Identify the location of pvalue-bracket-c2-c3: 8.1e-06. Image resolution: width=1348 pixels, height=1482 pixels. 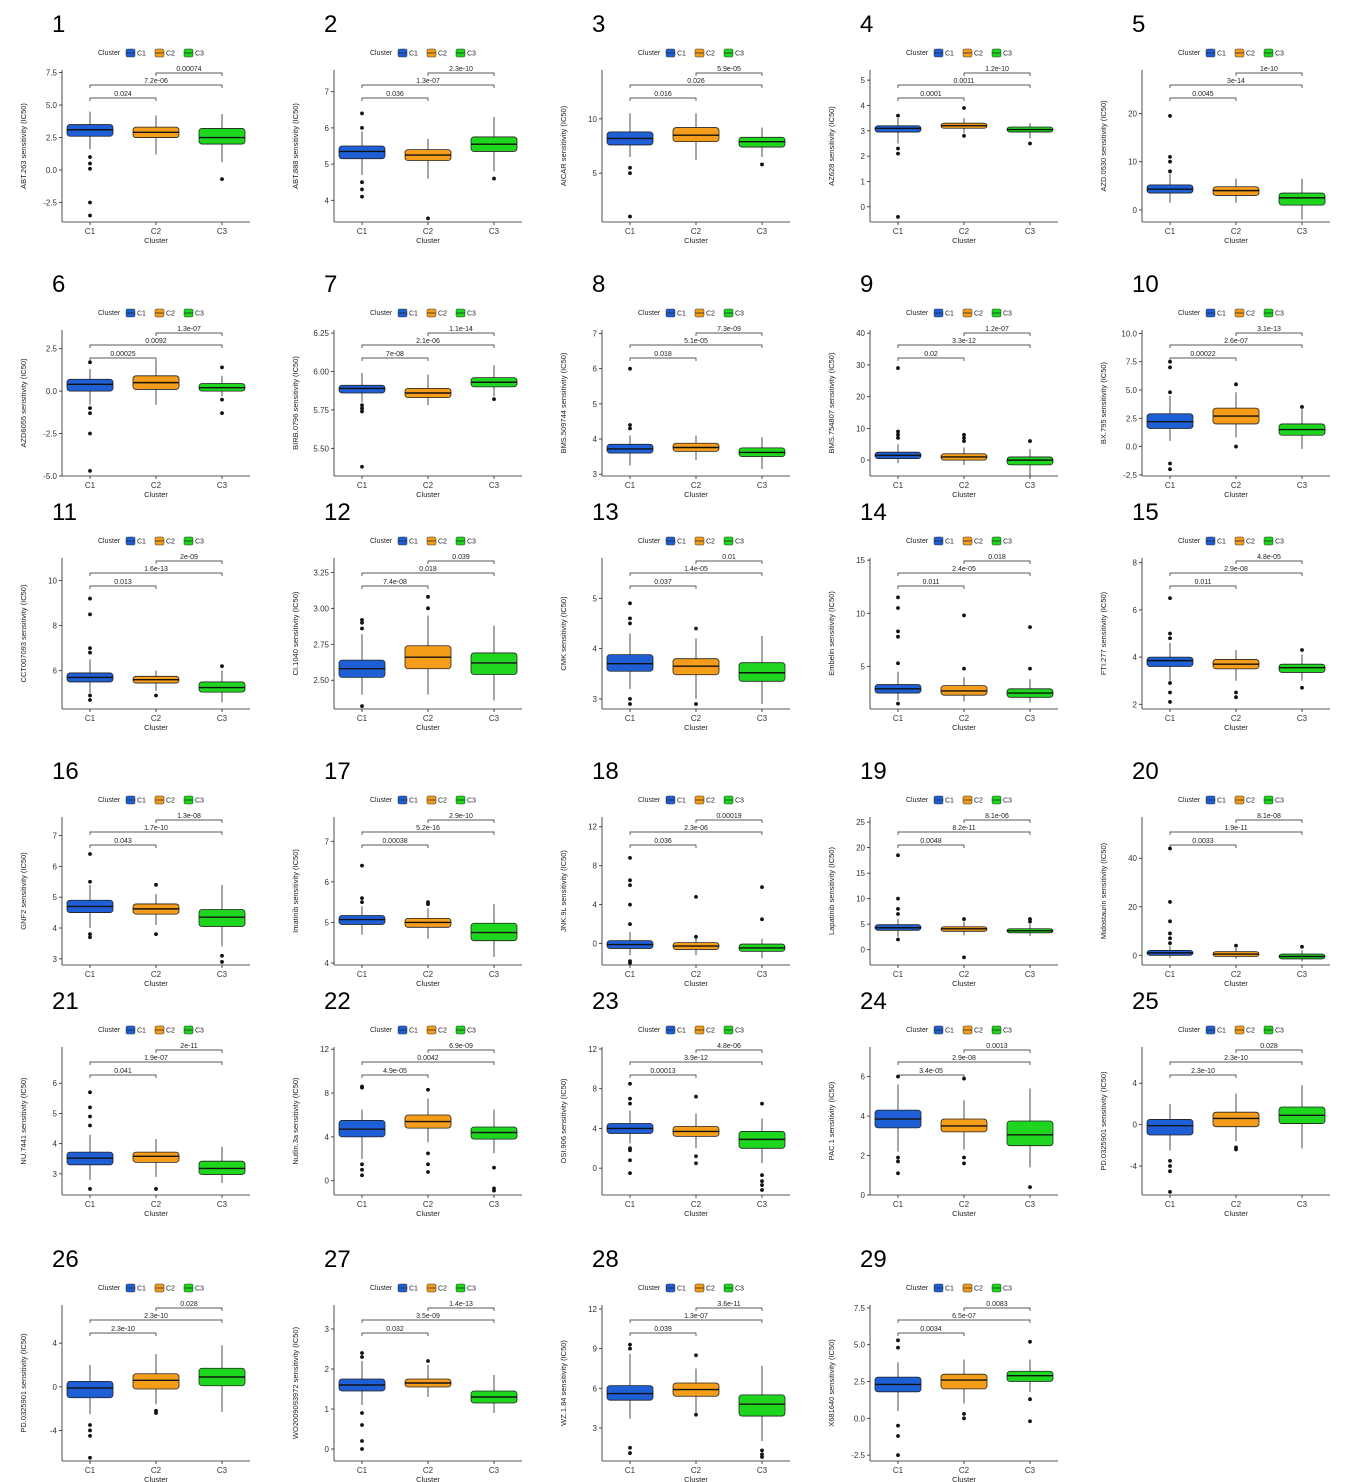
(997, 818).